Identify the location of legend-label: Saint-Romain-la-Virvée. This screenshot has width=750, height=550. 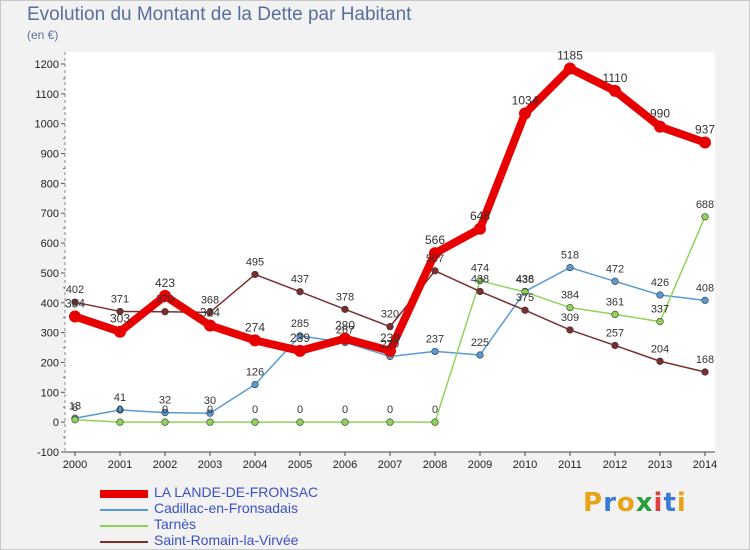
(226, 540).